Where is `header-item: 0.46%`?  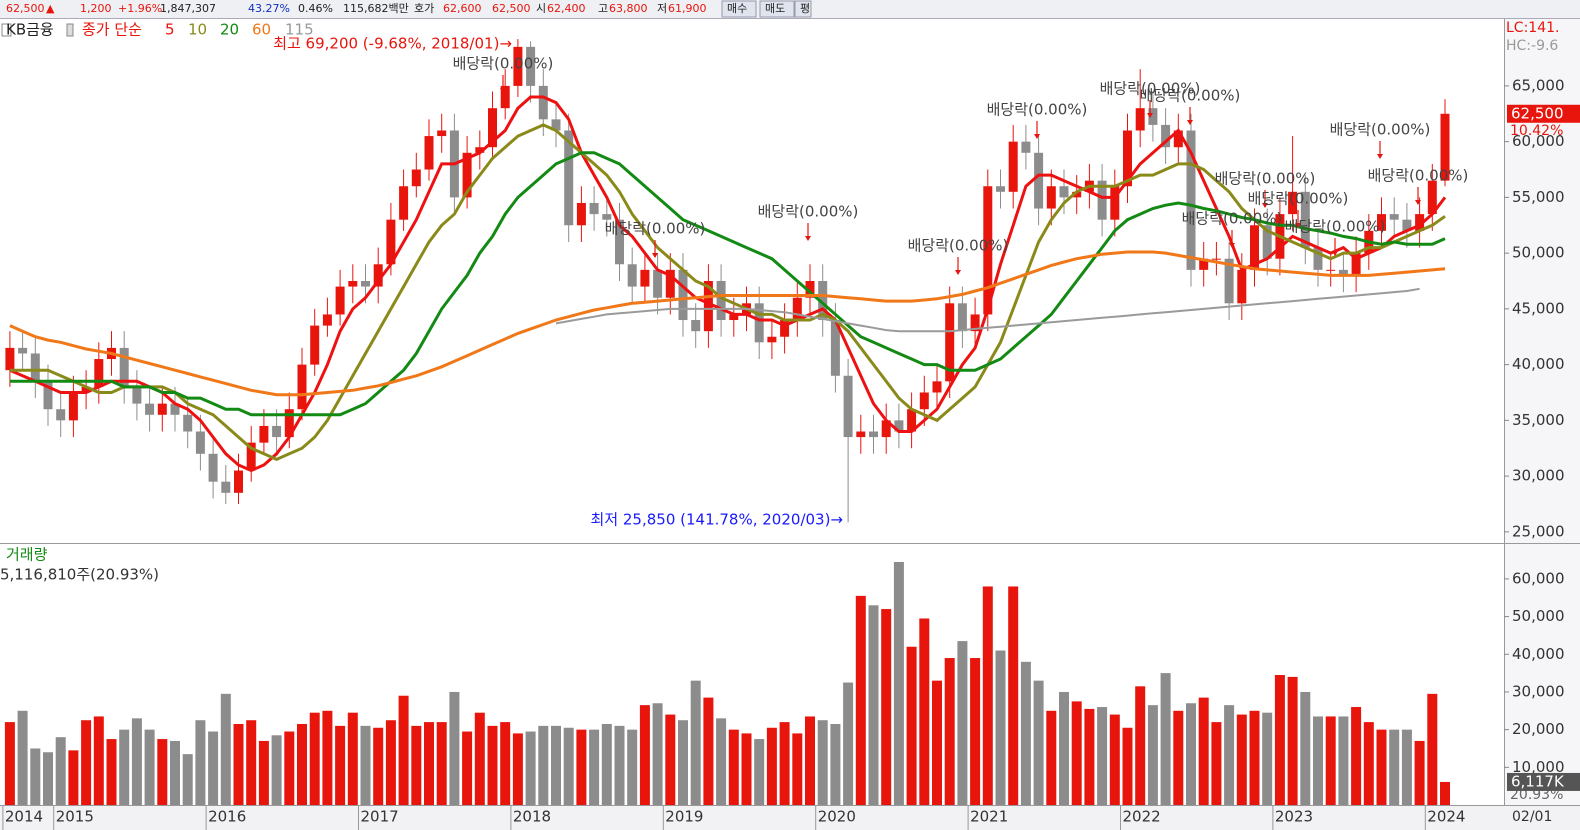 header-item: 0.46% is located at coordinates (315, 8).